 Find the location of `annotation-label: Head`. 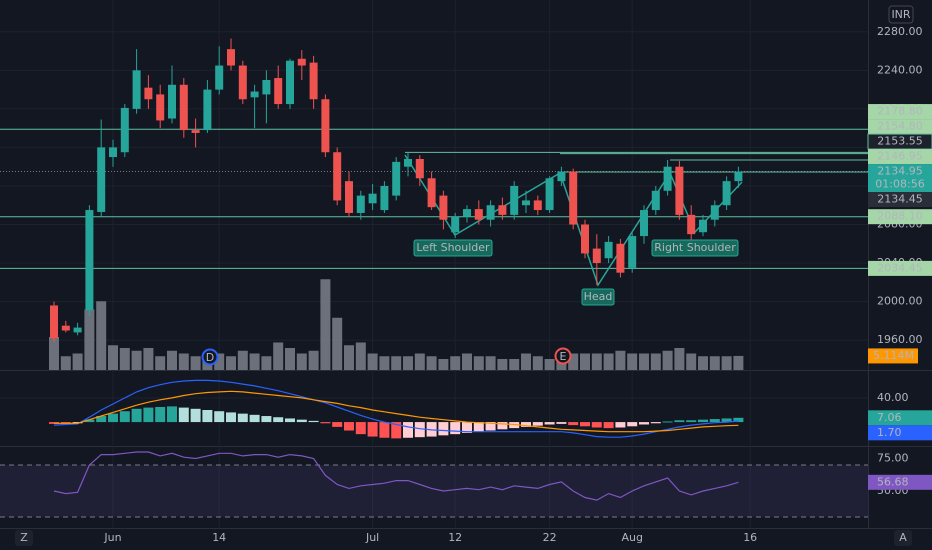

annotation-label: Head is located at coordinates (598, 296).